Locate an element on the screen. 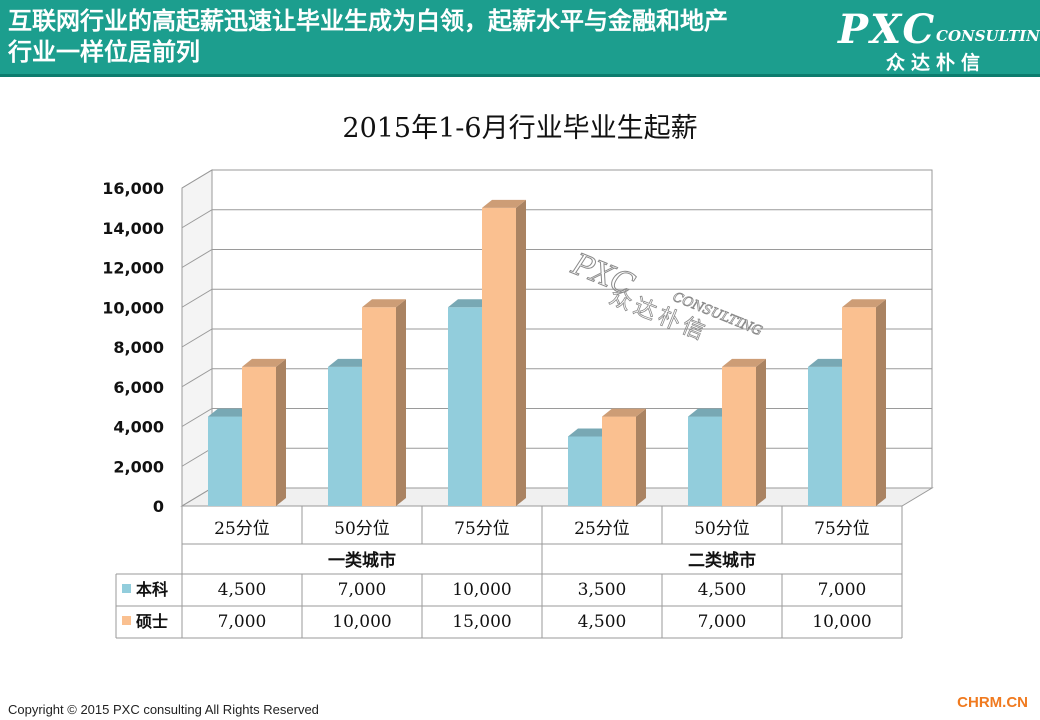  y-tick-label: 14,000 is located at coordinates (133, 228).